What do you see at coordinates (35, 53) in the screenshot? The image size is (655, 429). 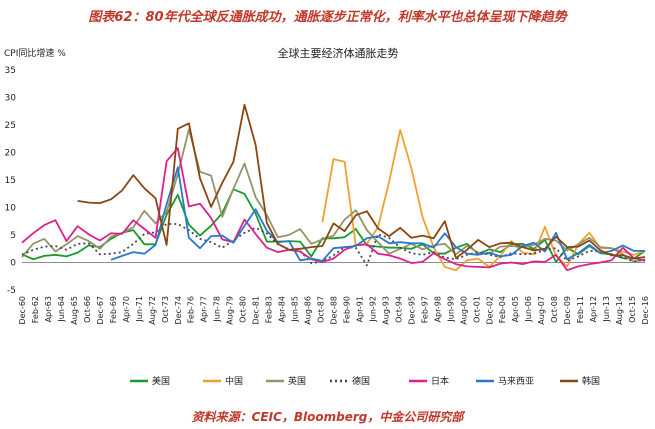 I see `y-axis-label: CPI同比增速 %` at bounding box center [35, 53].